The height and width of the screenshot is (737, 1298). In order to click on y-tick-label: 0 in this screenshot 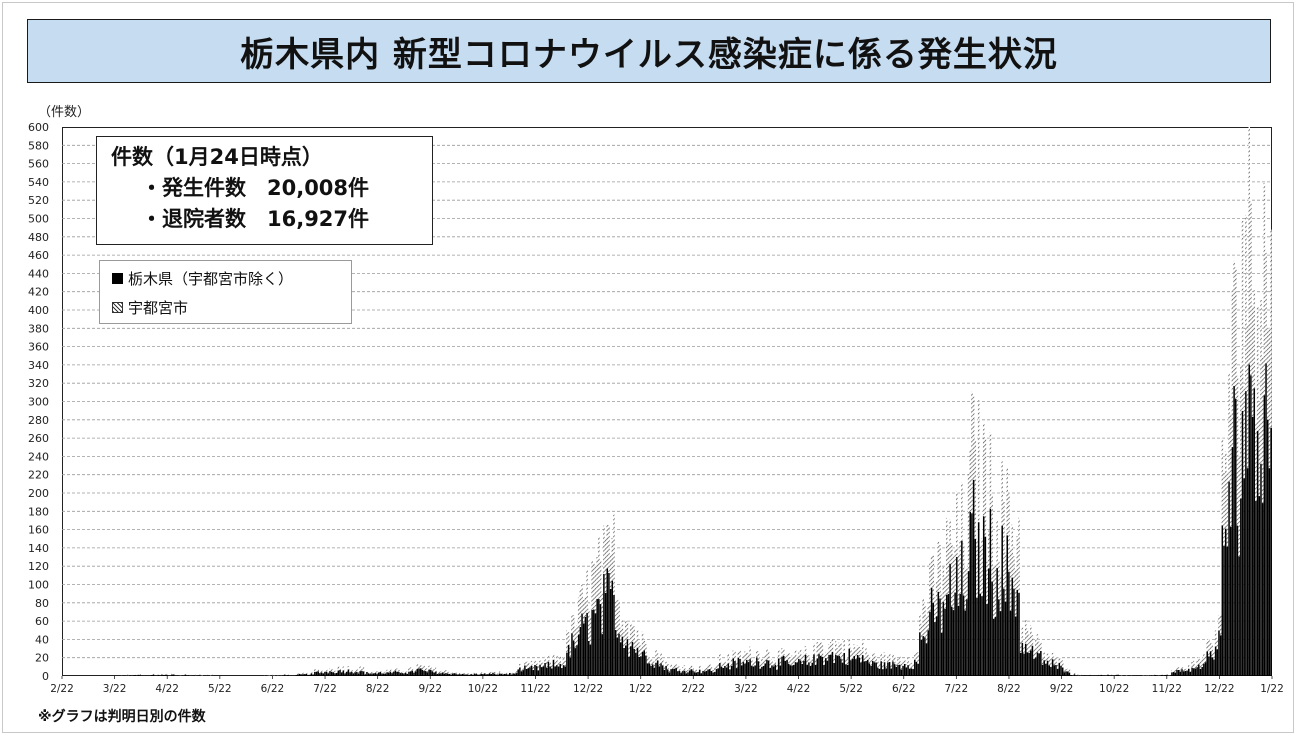, I will do `click(45, 676)`.